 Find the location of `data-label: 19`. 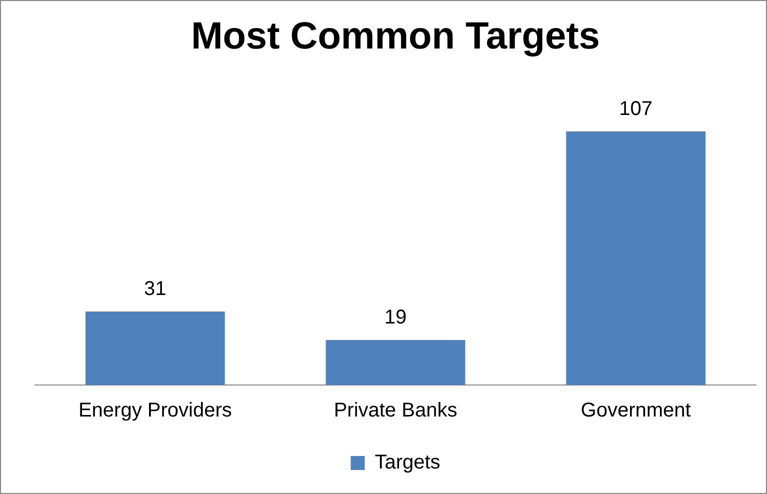

data-label: 19 is located at coordinates (395, 317).